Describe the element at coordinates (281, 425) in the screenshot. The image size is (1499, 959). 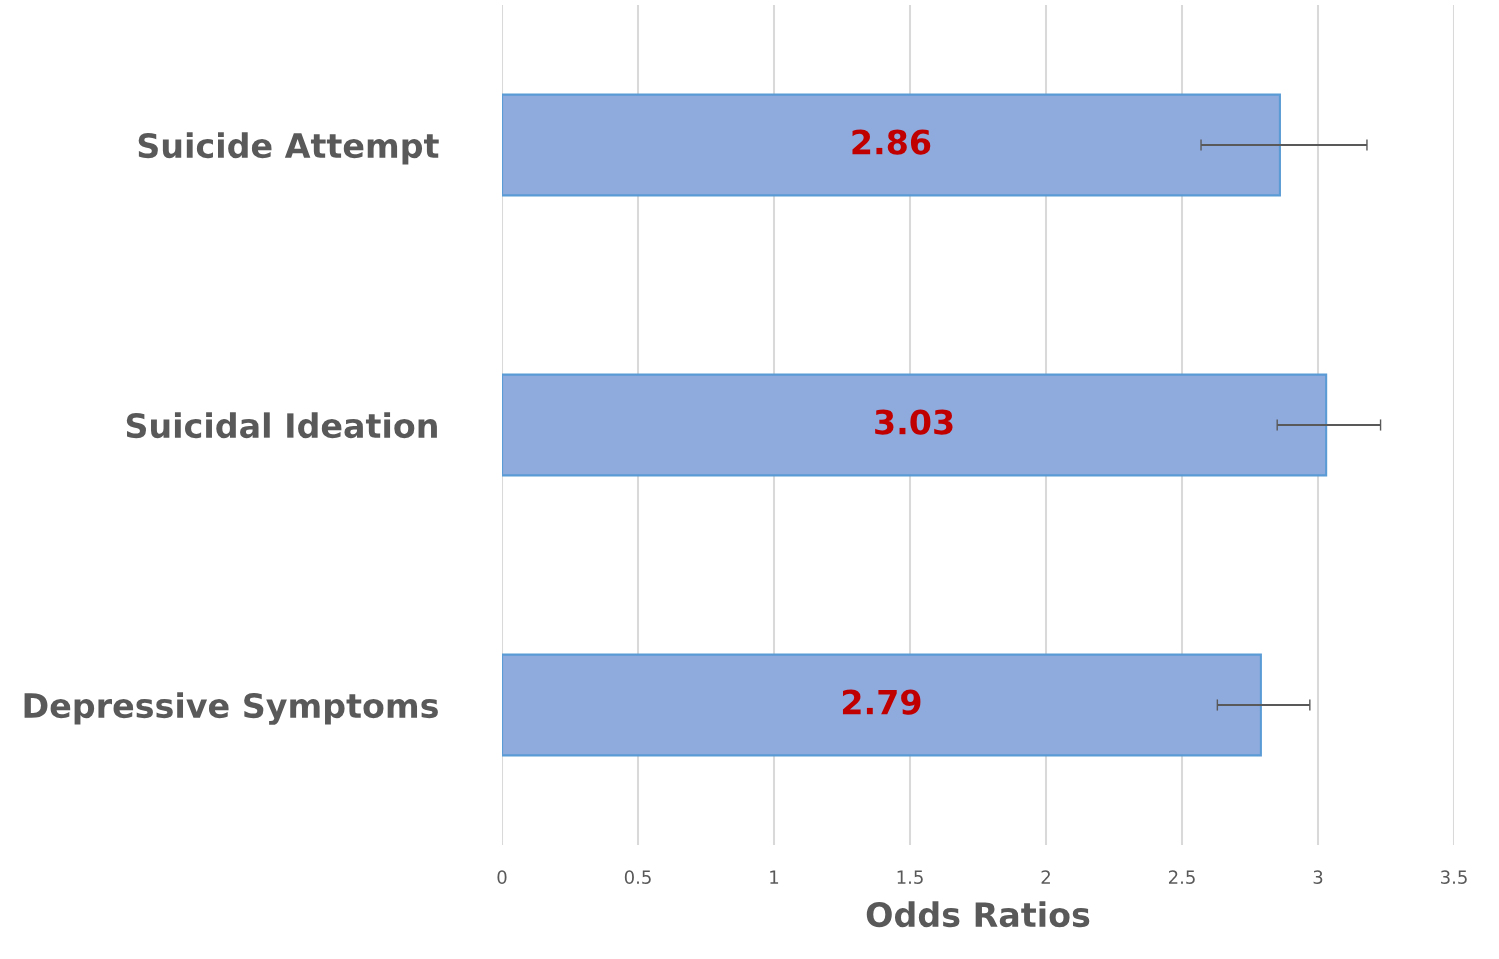
I see `y-tick-label: Suicidal Ideation` at that location.